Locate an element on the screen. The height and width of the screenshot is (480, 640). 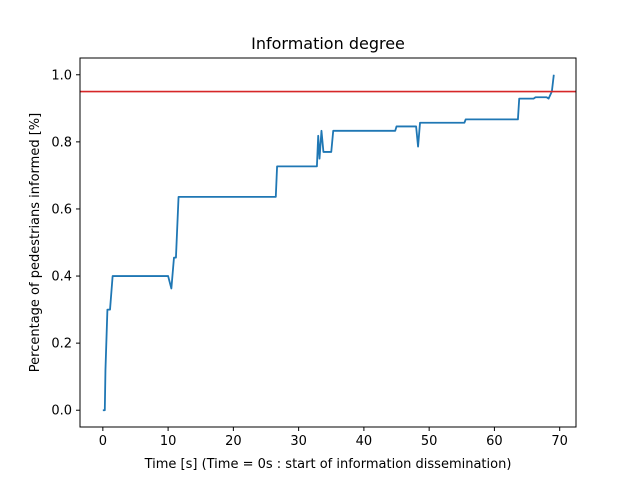
y-tick-label: 0.2 is located at coordinates (61, 344).